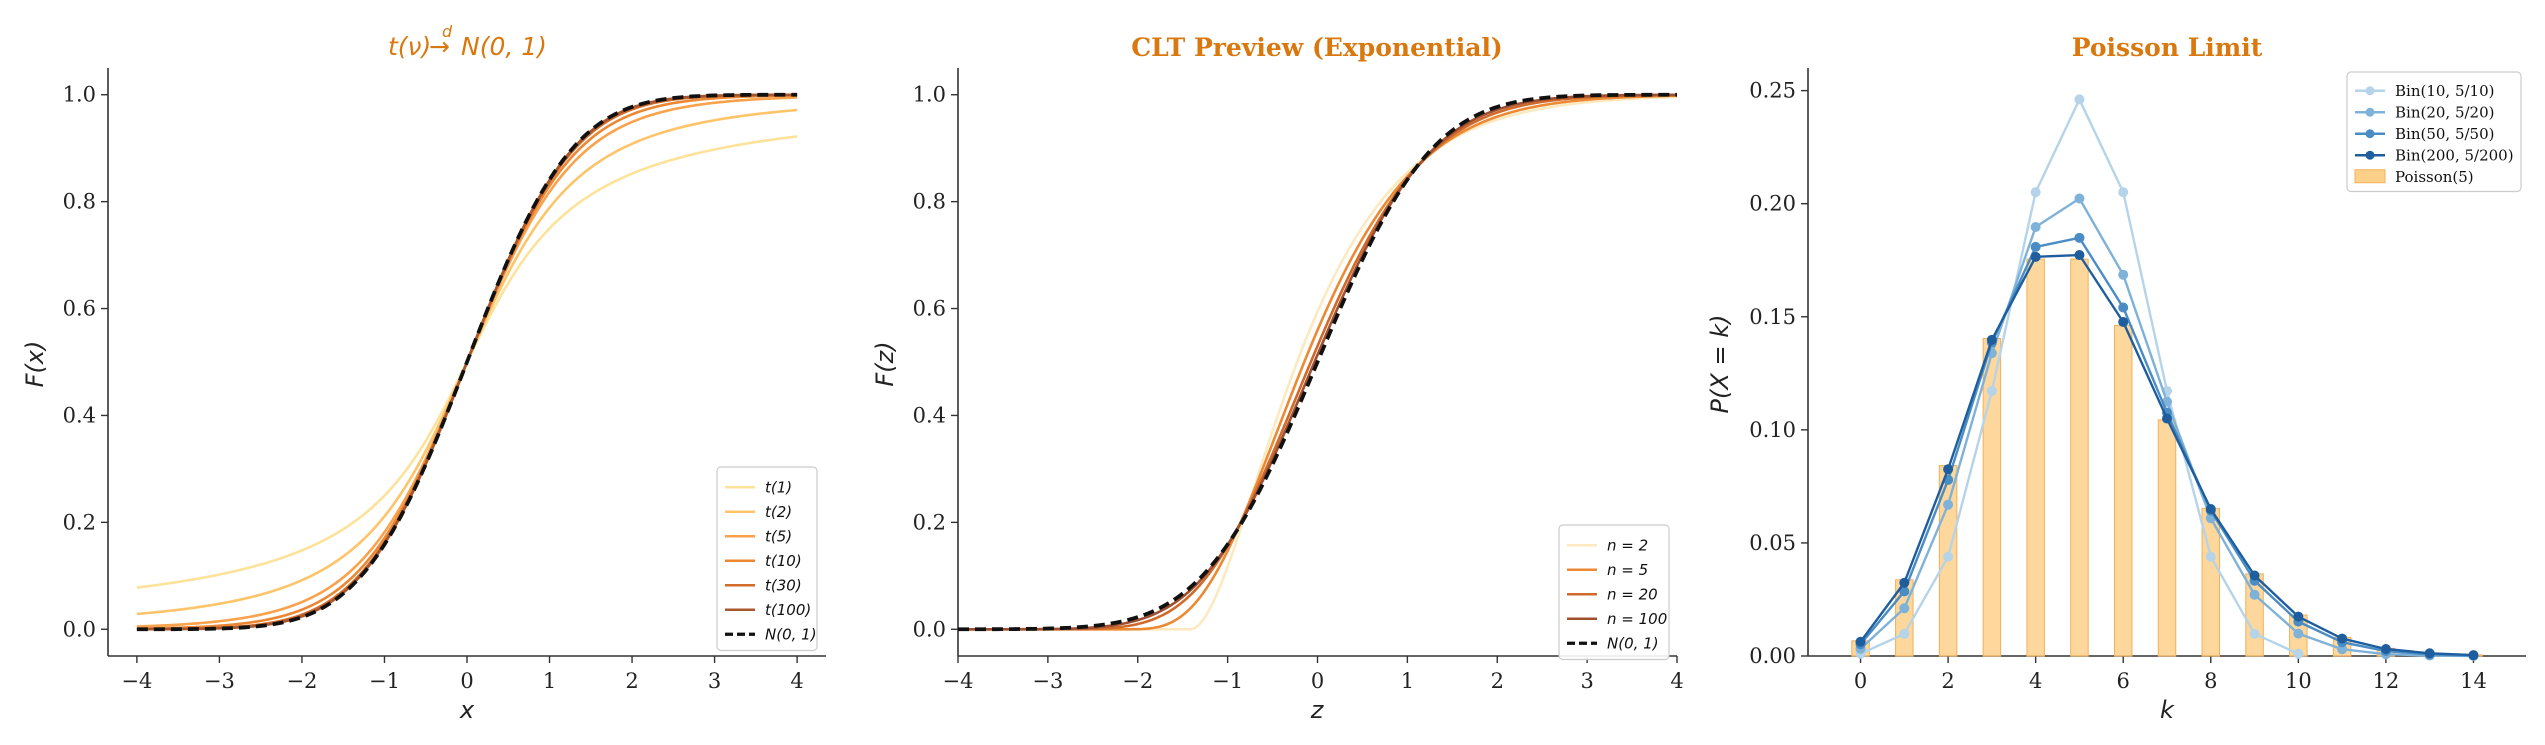  What do you see at coordinates (714, 681) in the screenshot?
I see `panel1-x-tick-label: 3` at bounding box center [714, 681].